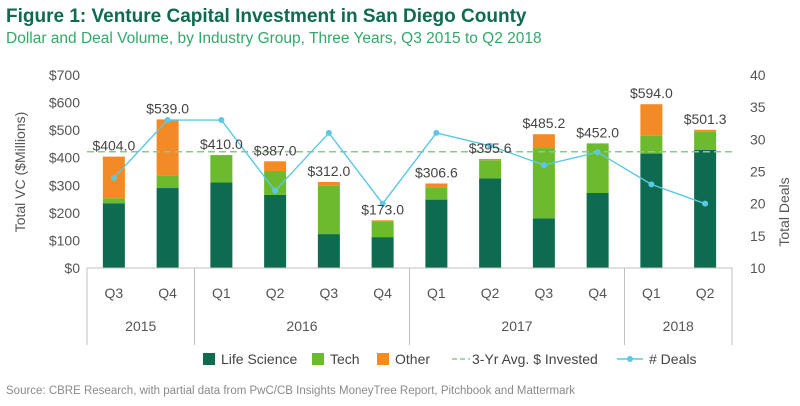 This screenshot has width=800, height=406. I want to click on y-tick-label: $200, so click(64, 213).